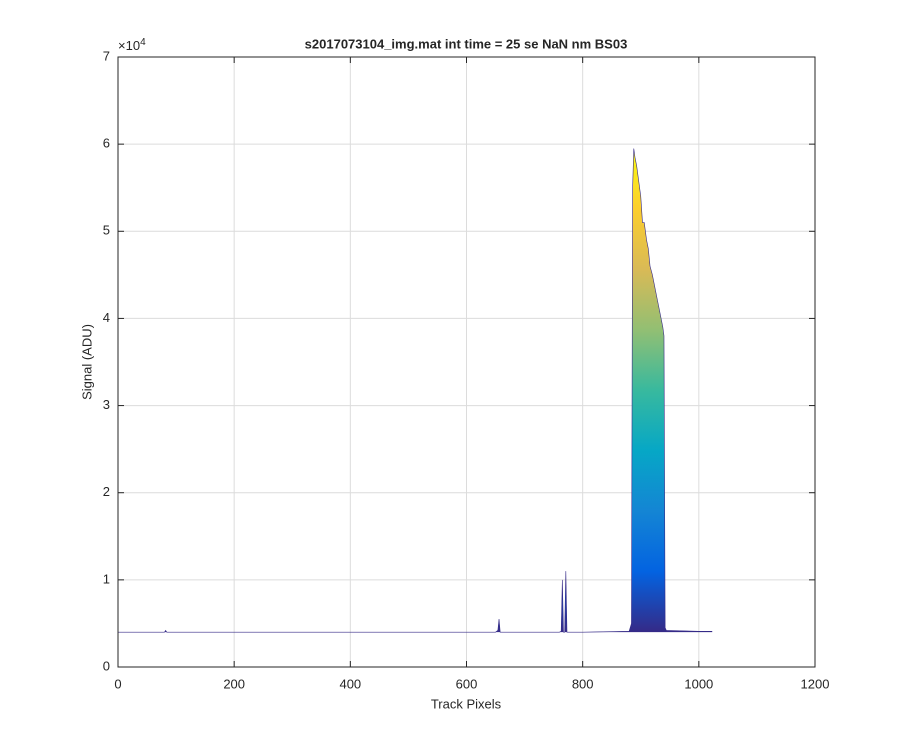  What do you see at coordinates (143, 42) in the screenshot?
I see `multiplier-exponent: 4` at bounding box center [143, 42].